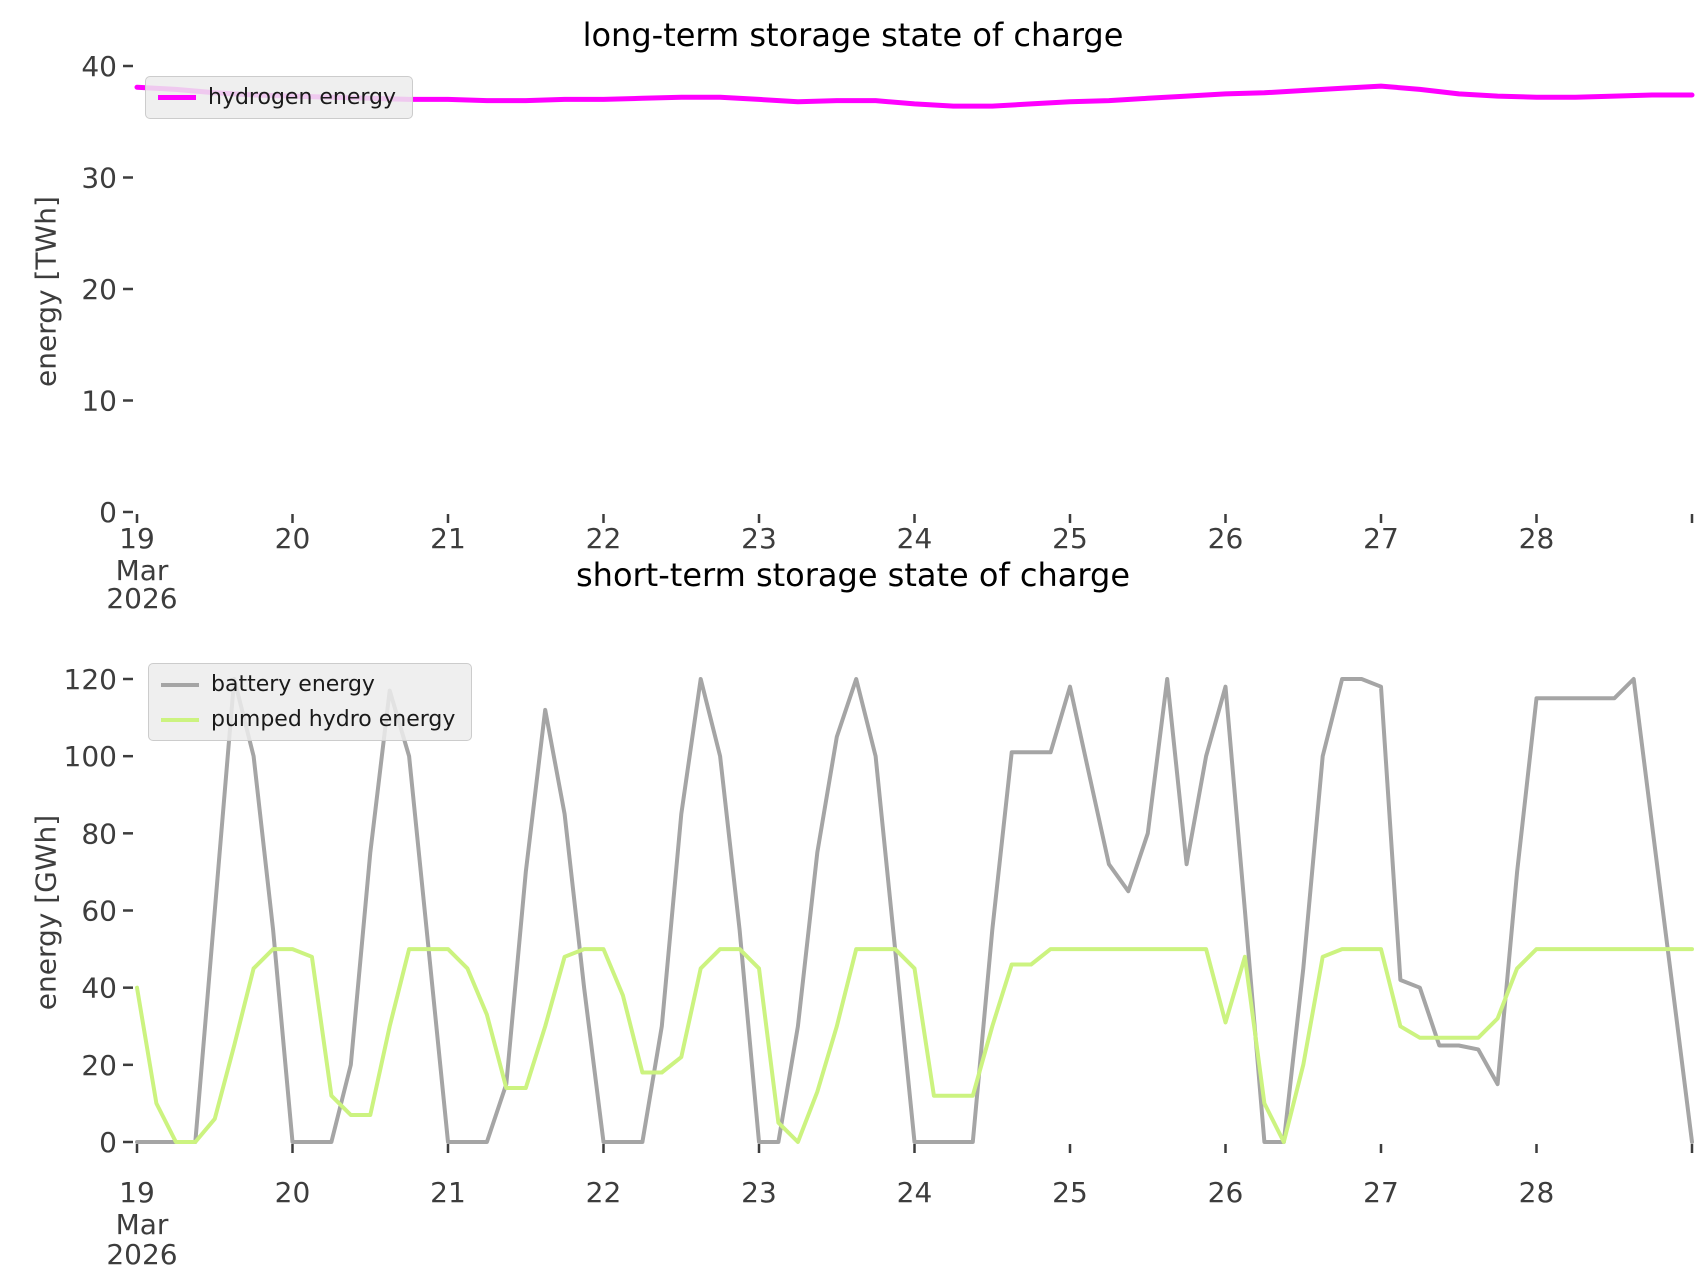  Describe the element at coordinates (99, 178) in the screenshot. I see `y-tick-label: 30` at that location.